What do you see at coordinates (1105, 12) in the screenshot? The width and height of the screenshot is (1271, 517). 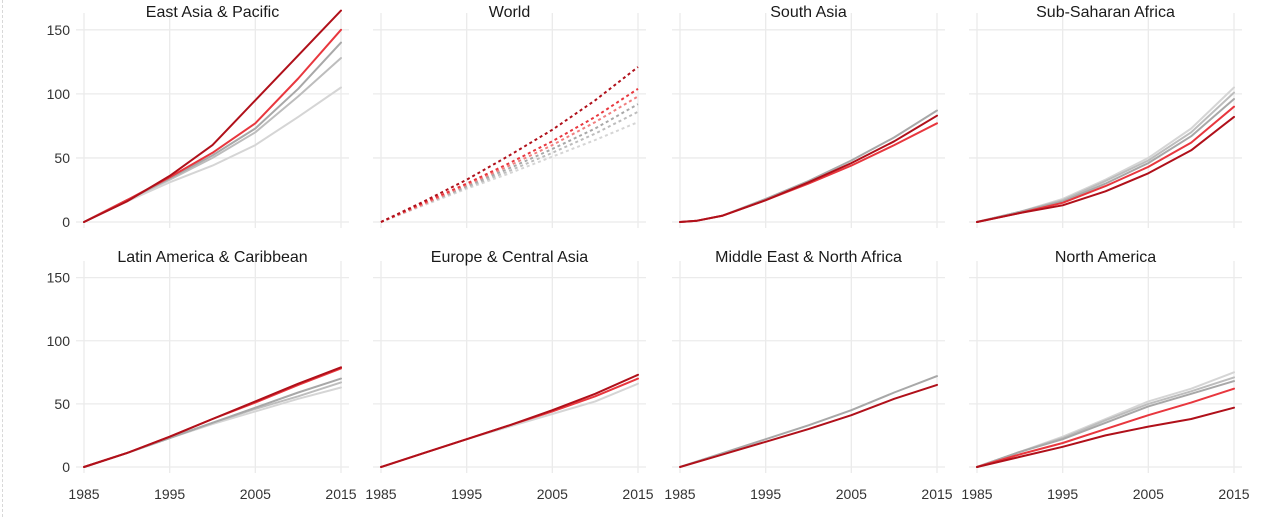 I see `panel-title: Sub-Saharan Africa` at bounding box center [1105, 12].